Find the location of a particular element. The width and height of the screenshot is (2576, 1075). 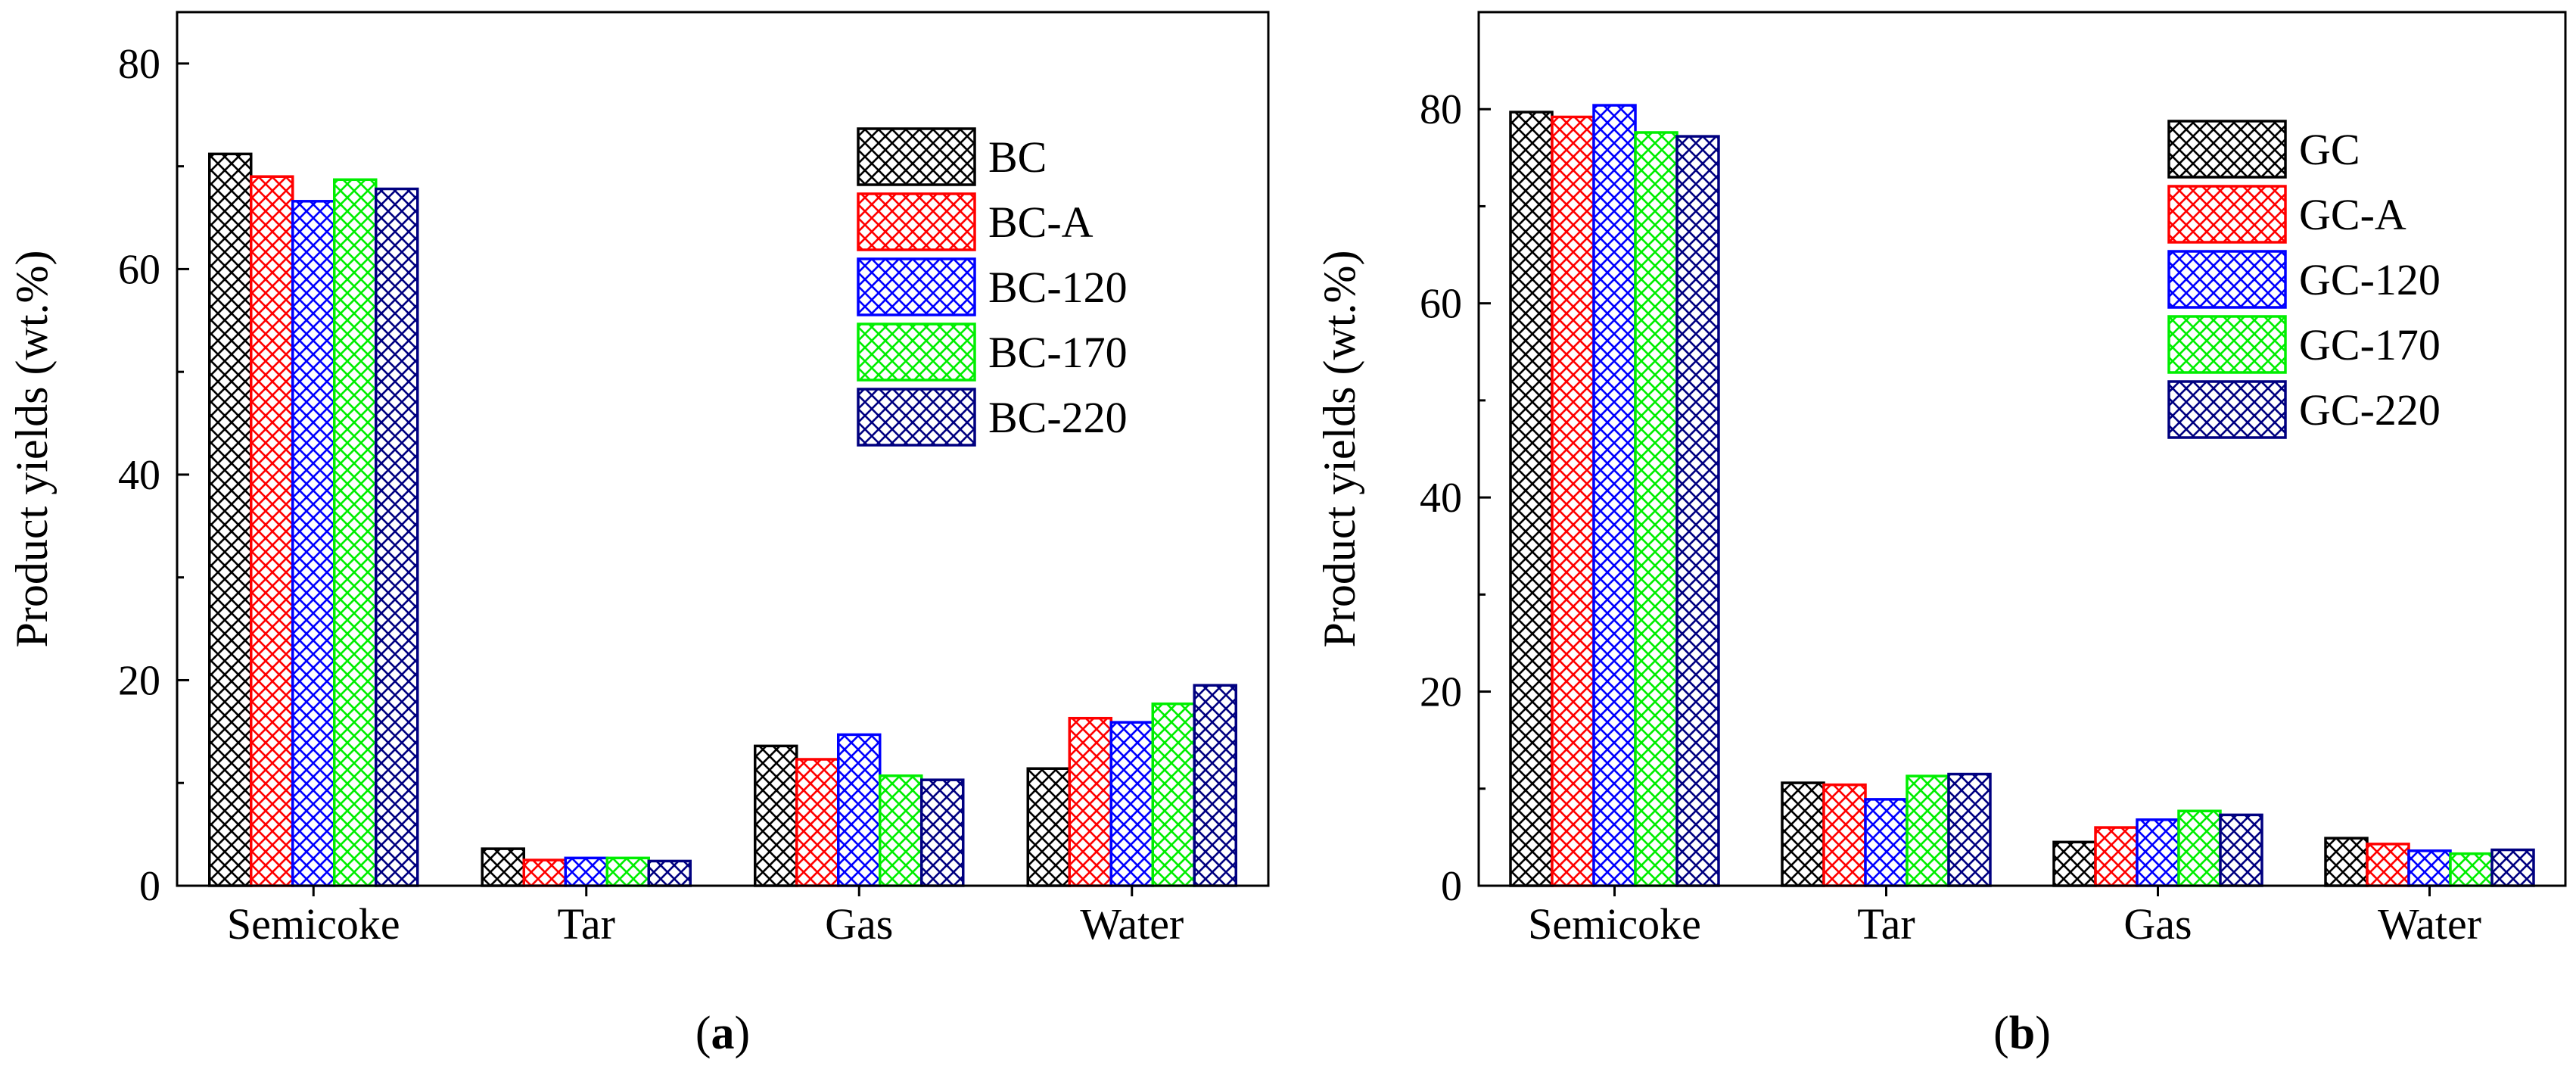

bar-bc-semicoke is located at coordinates (231, 519).